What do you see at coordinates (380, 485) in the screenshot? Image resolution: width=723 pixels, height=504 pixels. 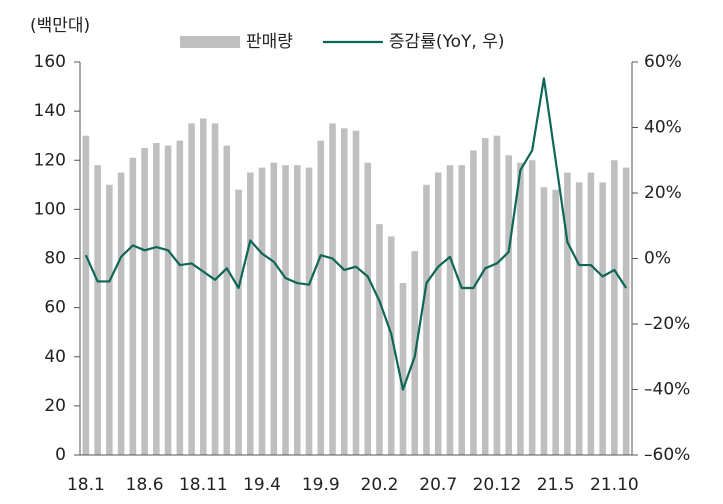 I see `x-tick-label: 20.2` at bounding box center [380, 485].